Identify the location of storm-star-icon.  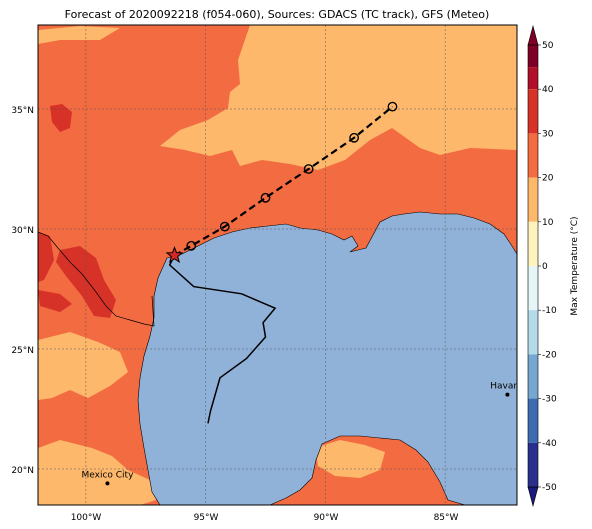
(174, 255).